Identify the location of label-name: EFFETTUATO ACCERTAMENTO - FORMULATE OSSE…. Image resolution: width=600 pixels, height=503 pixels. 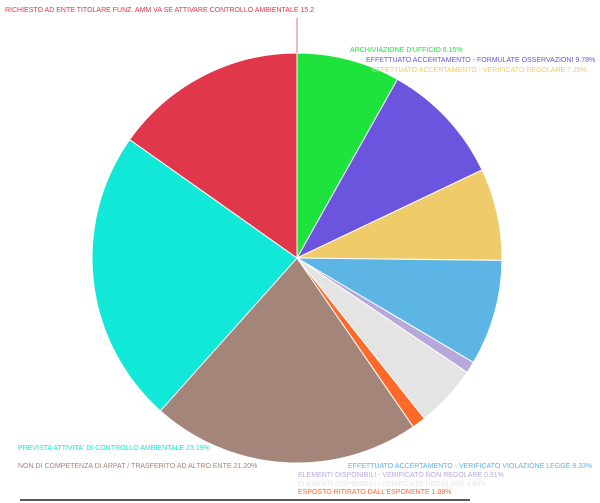
(469, 60).